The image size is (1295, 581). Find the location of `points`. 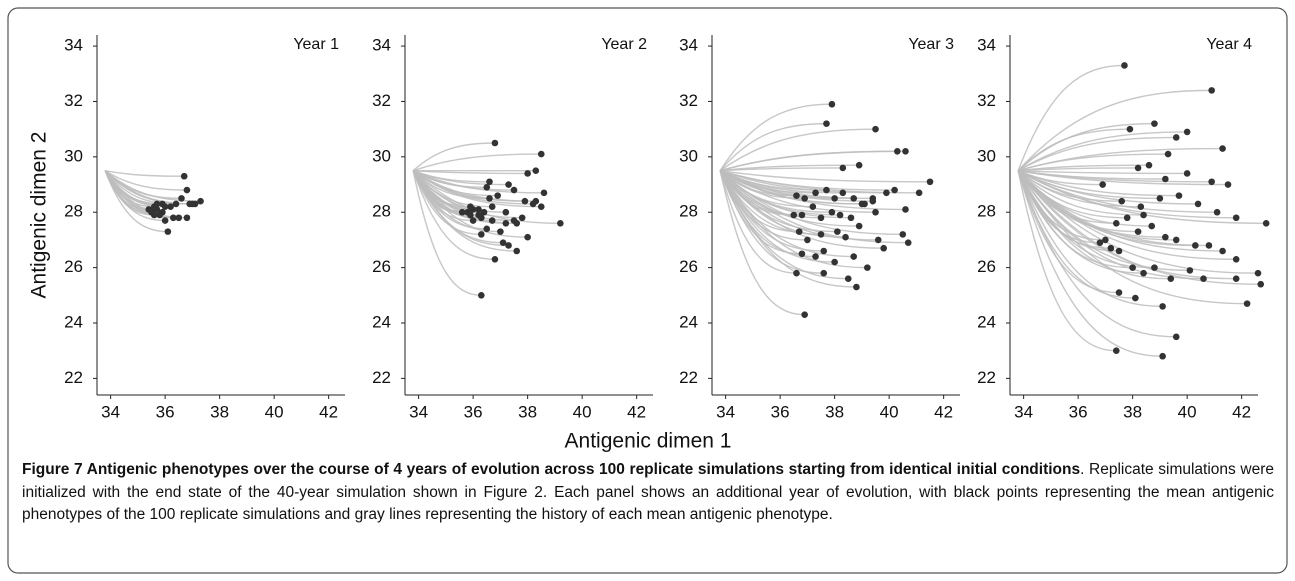

points is located at coordinates (174, 203).